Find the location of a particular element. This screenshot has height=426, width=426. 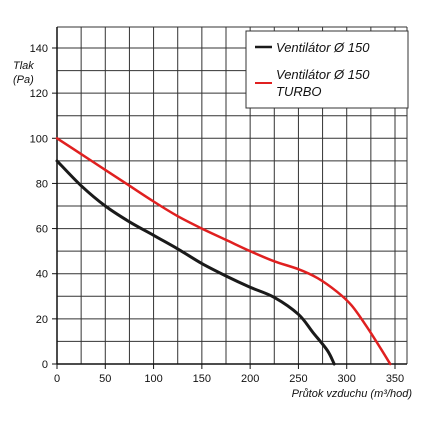

y-tick-label: 140 is located at coordinates (39, 49).